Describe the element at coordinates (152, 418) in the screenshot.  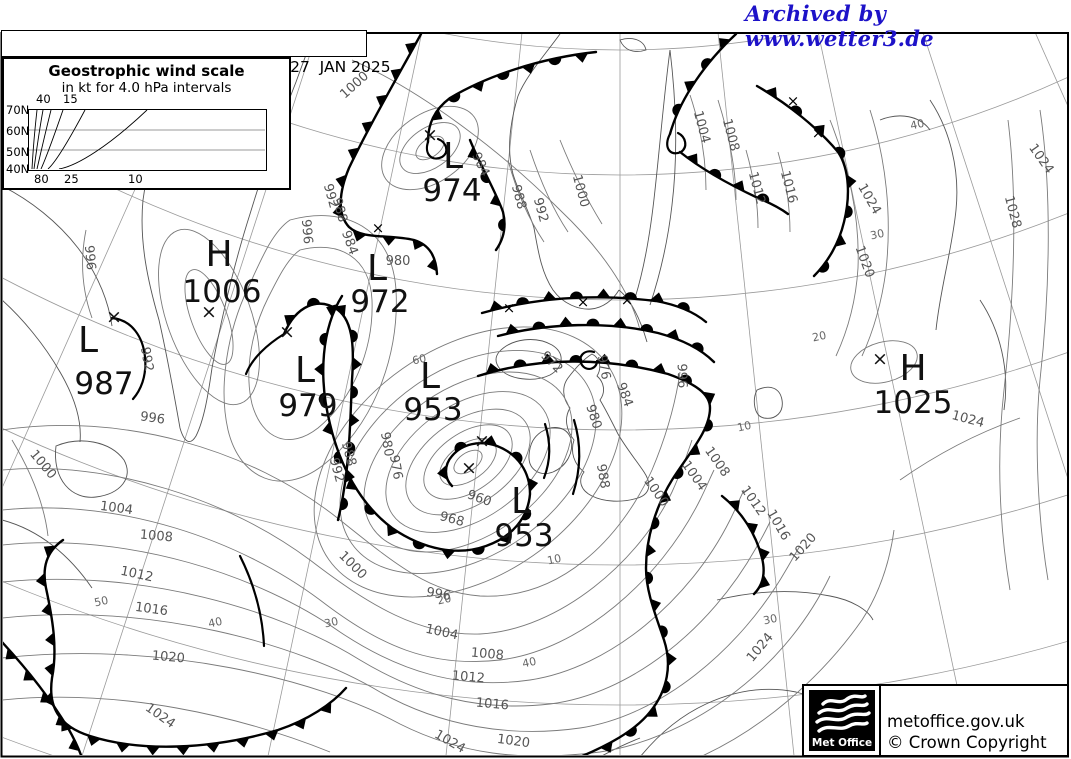
I see `isobar-label: 996` at that location.